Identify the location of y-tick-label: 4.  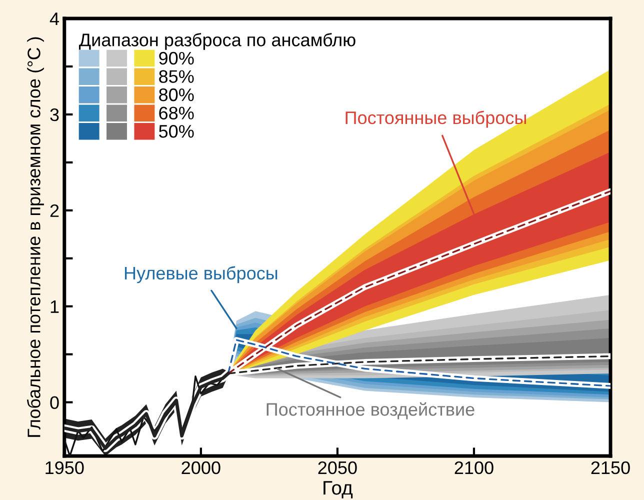
(55, 19).